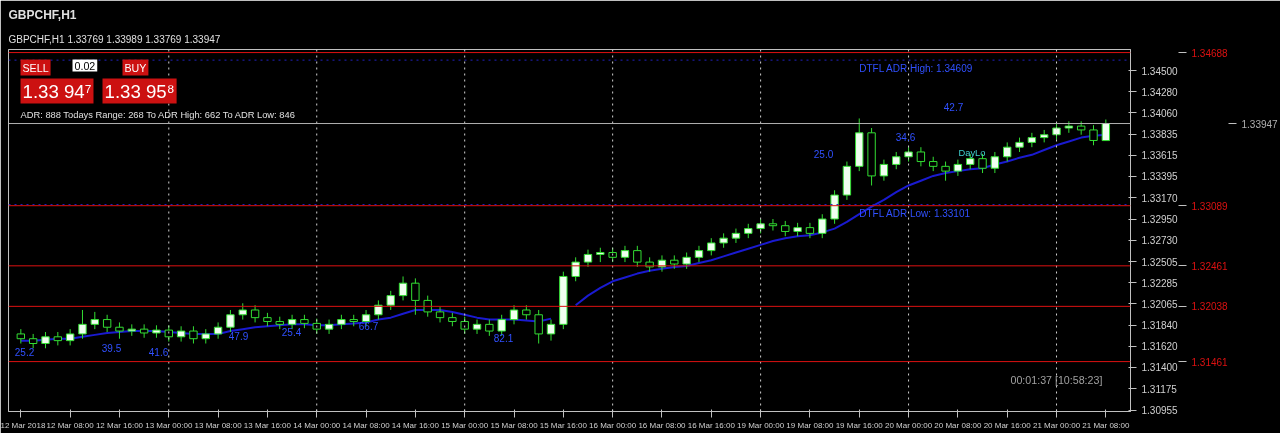 Image resolution: width=1280 pixels, height=433 pixels. I want to click on annotation: 41.6, so click(158, 352).